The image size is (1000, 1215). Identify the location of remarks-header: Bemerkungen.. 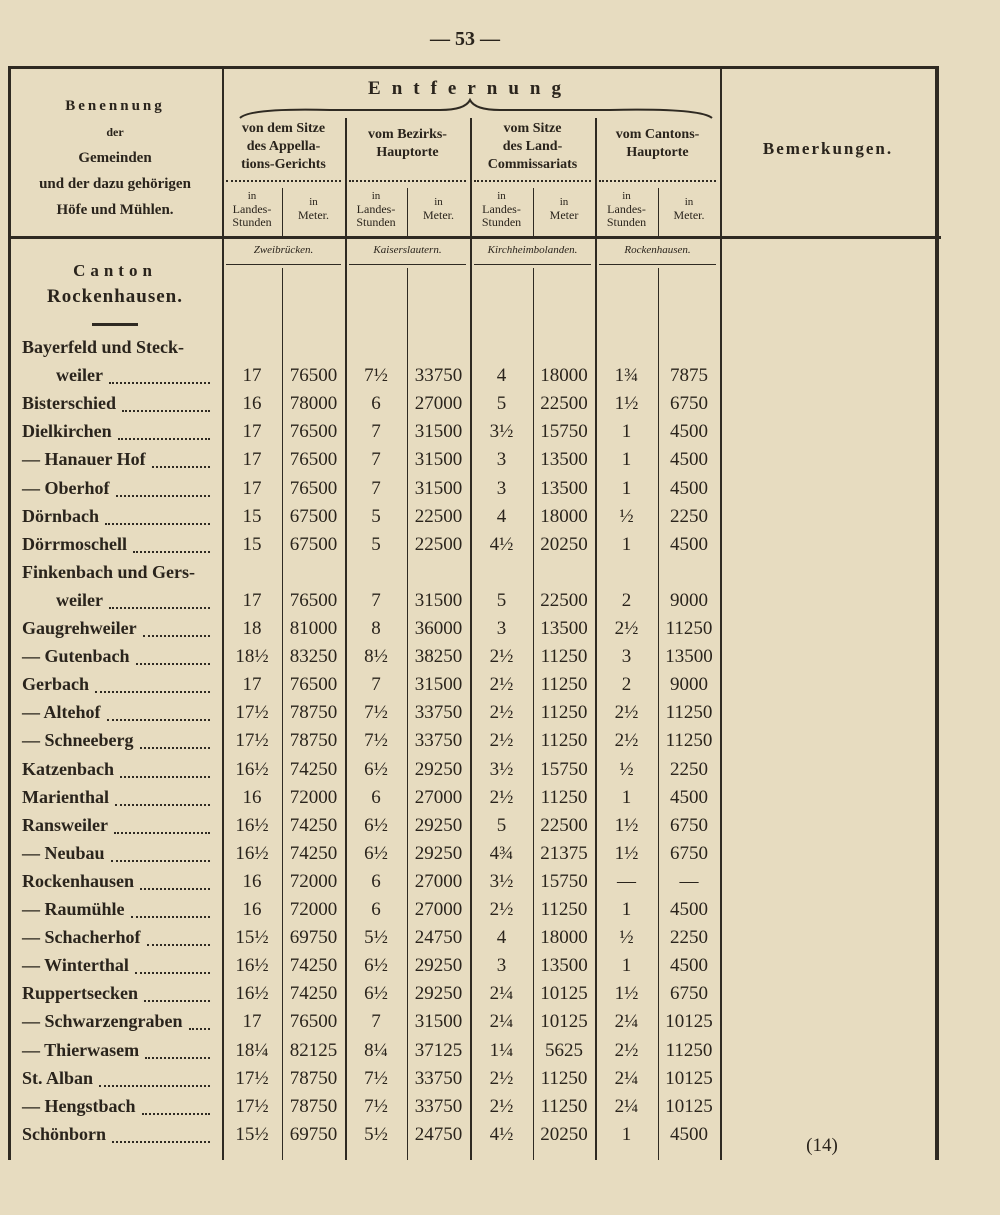
(828, 148).